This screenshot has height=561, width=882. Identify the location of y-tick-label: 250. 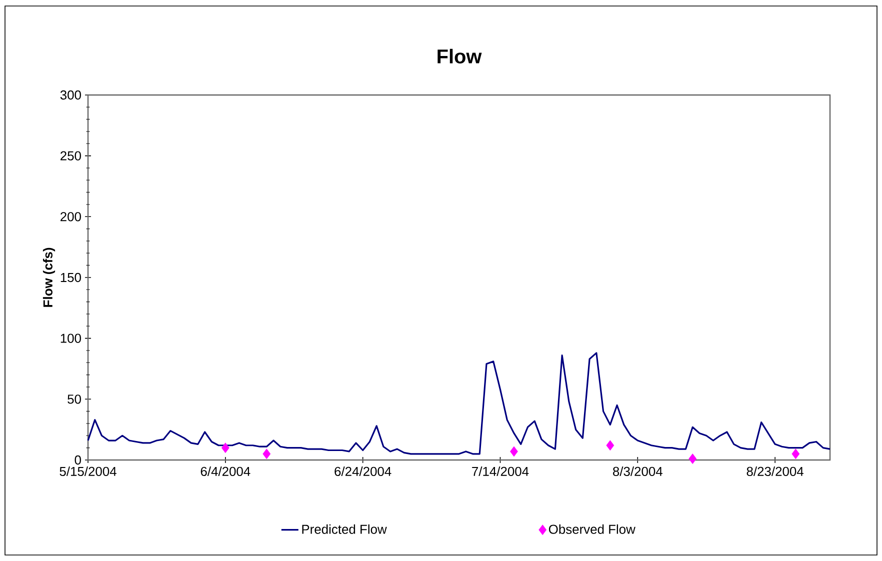
(70, 155).